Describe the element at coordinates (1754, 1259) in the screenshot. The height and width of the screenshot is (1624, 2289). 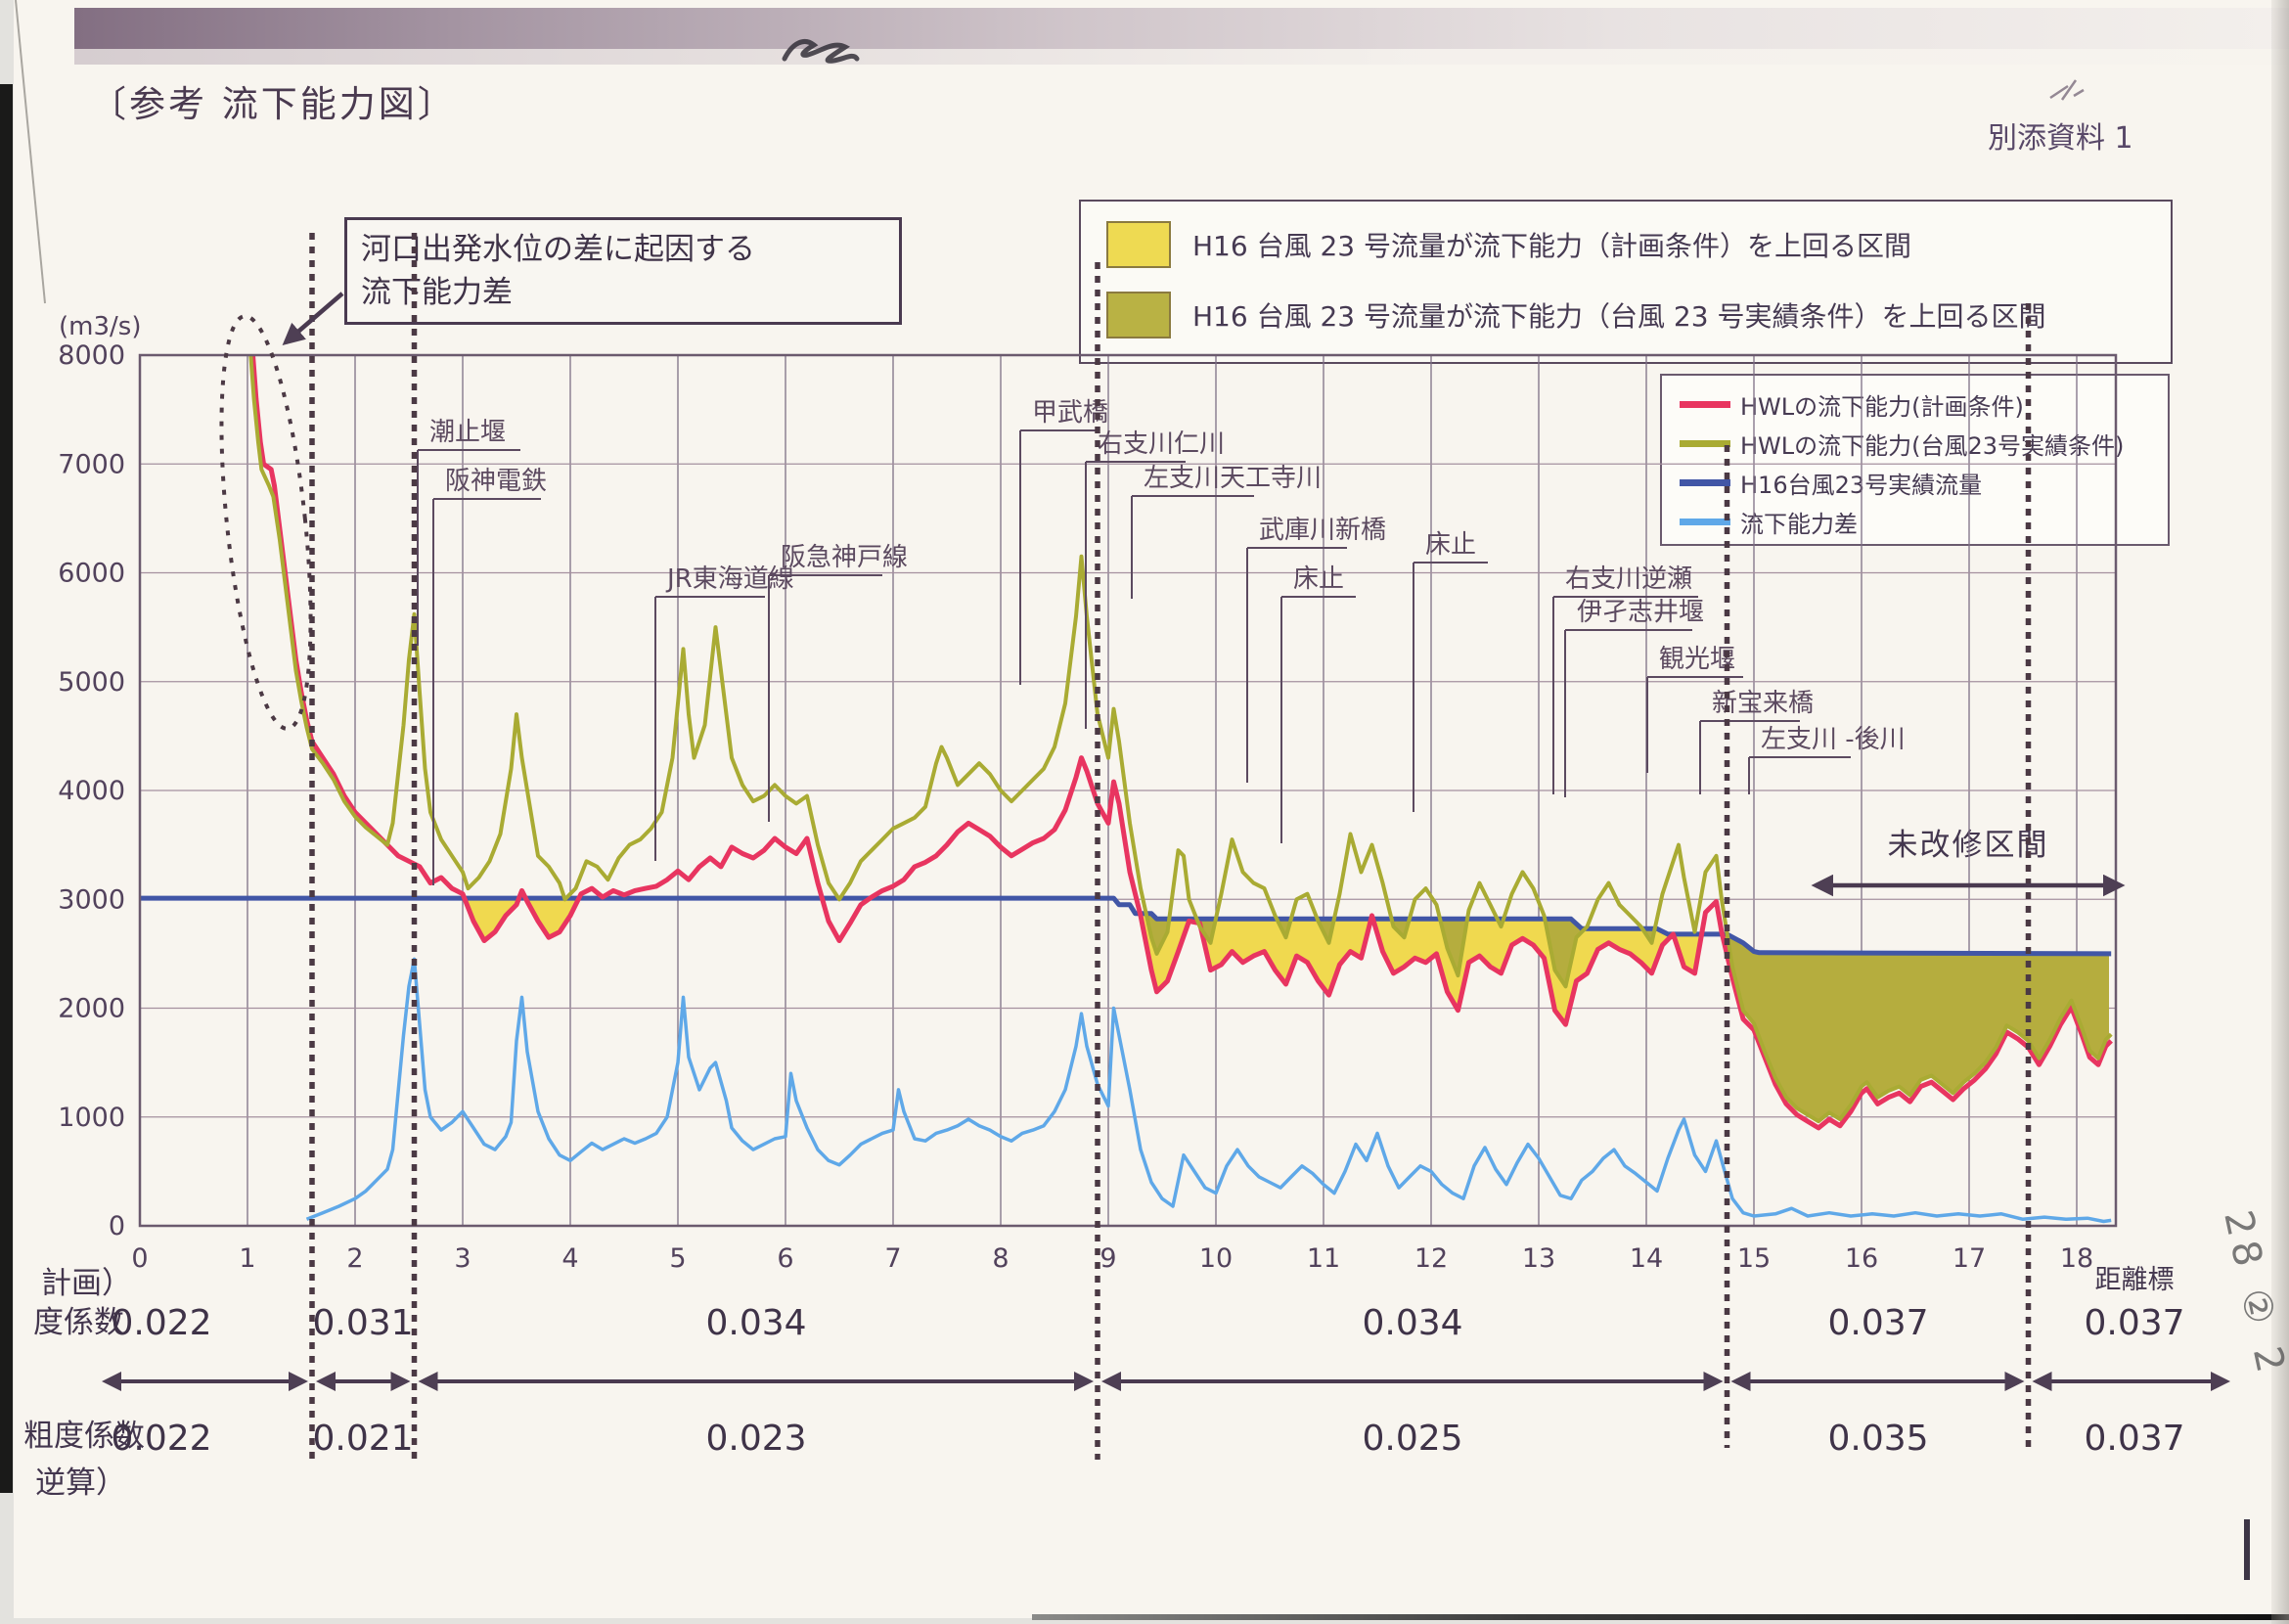
I see `svg-text: 15` at that location.